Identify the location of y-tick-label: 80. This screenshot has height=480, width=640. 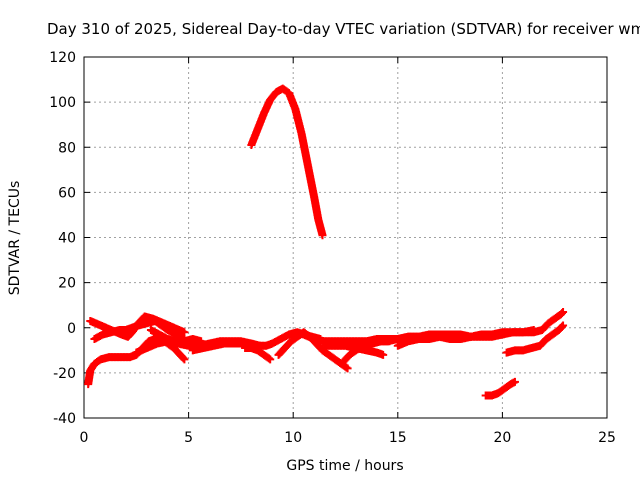
(67, 148).